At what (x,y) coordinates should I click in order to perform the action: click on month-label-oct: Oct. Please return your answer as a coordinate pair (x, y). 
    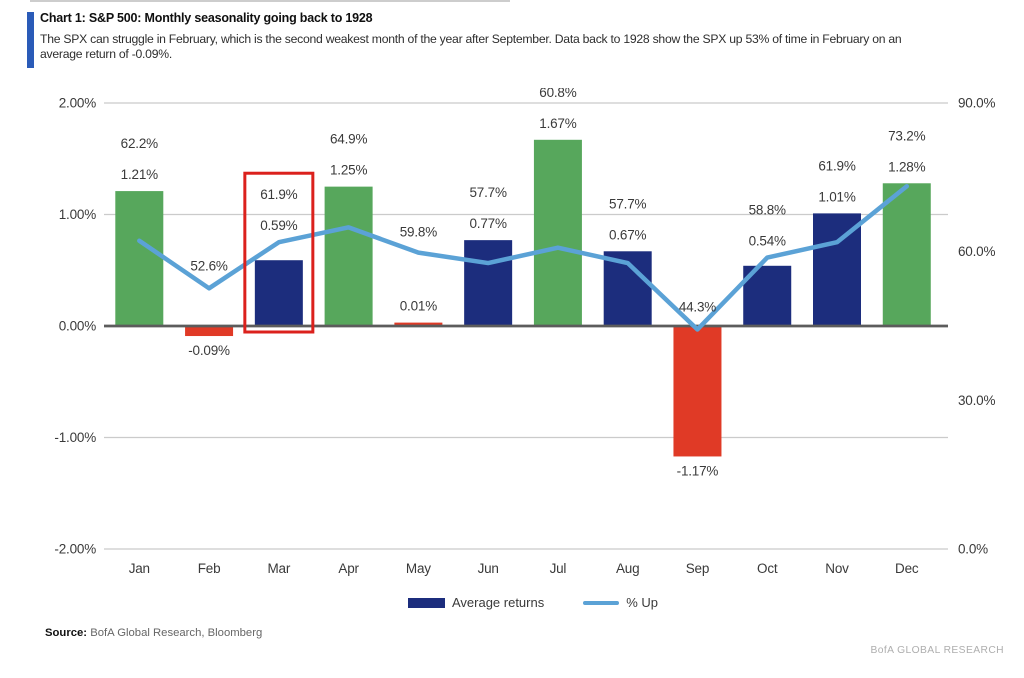
    Looking at the image, I should click on (767, 568).